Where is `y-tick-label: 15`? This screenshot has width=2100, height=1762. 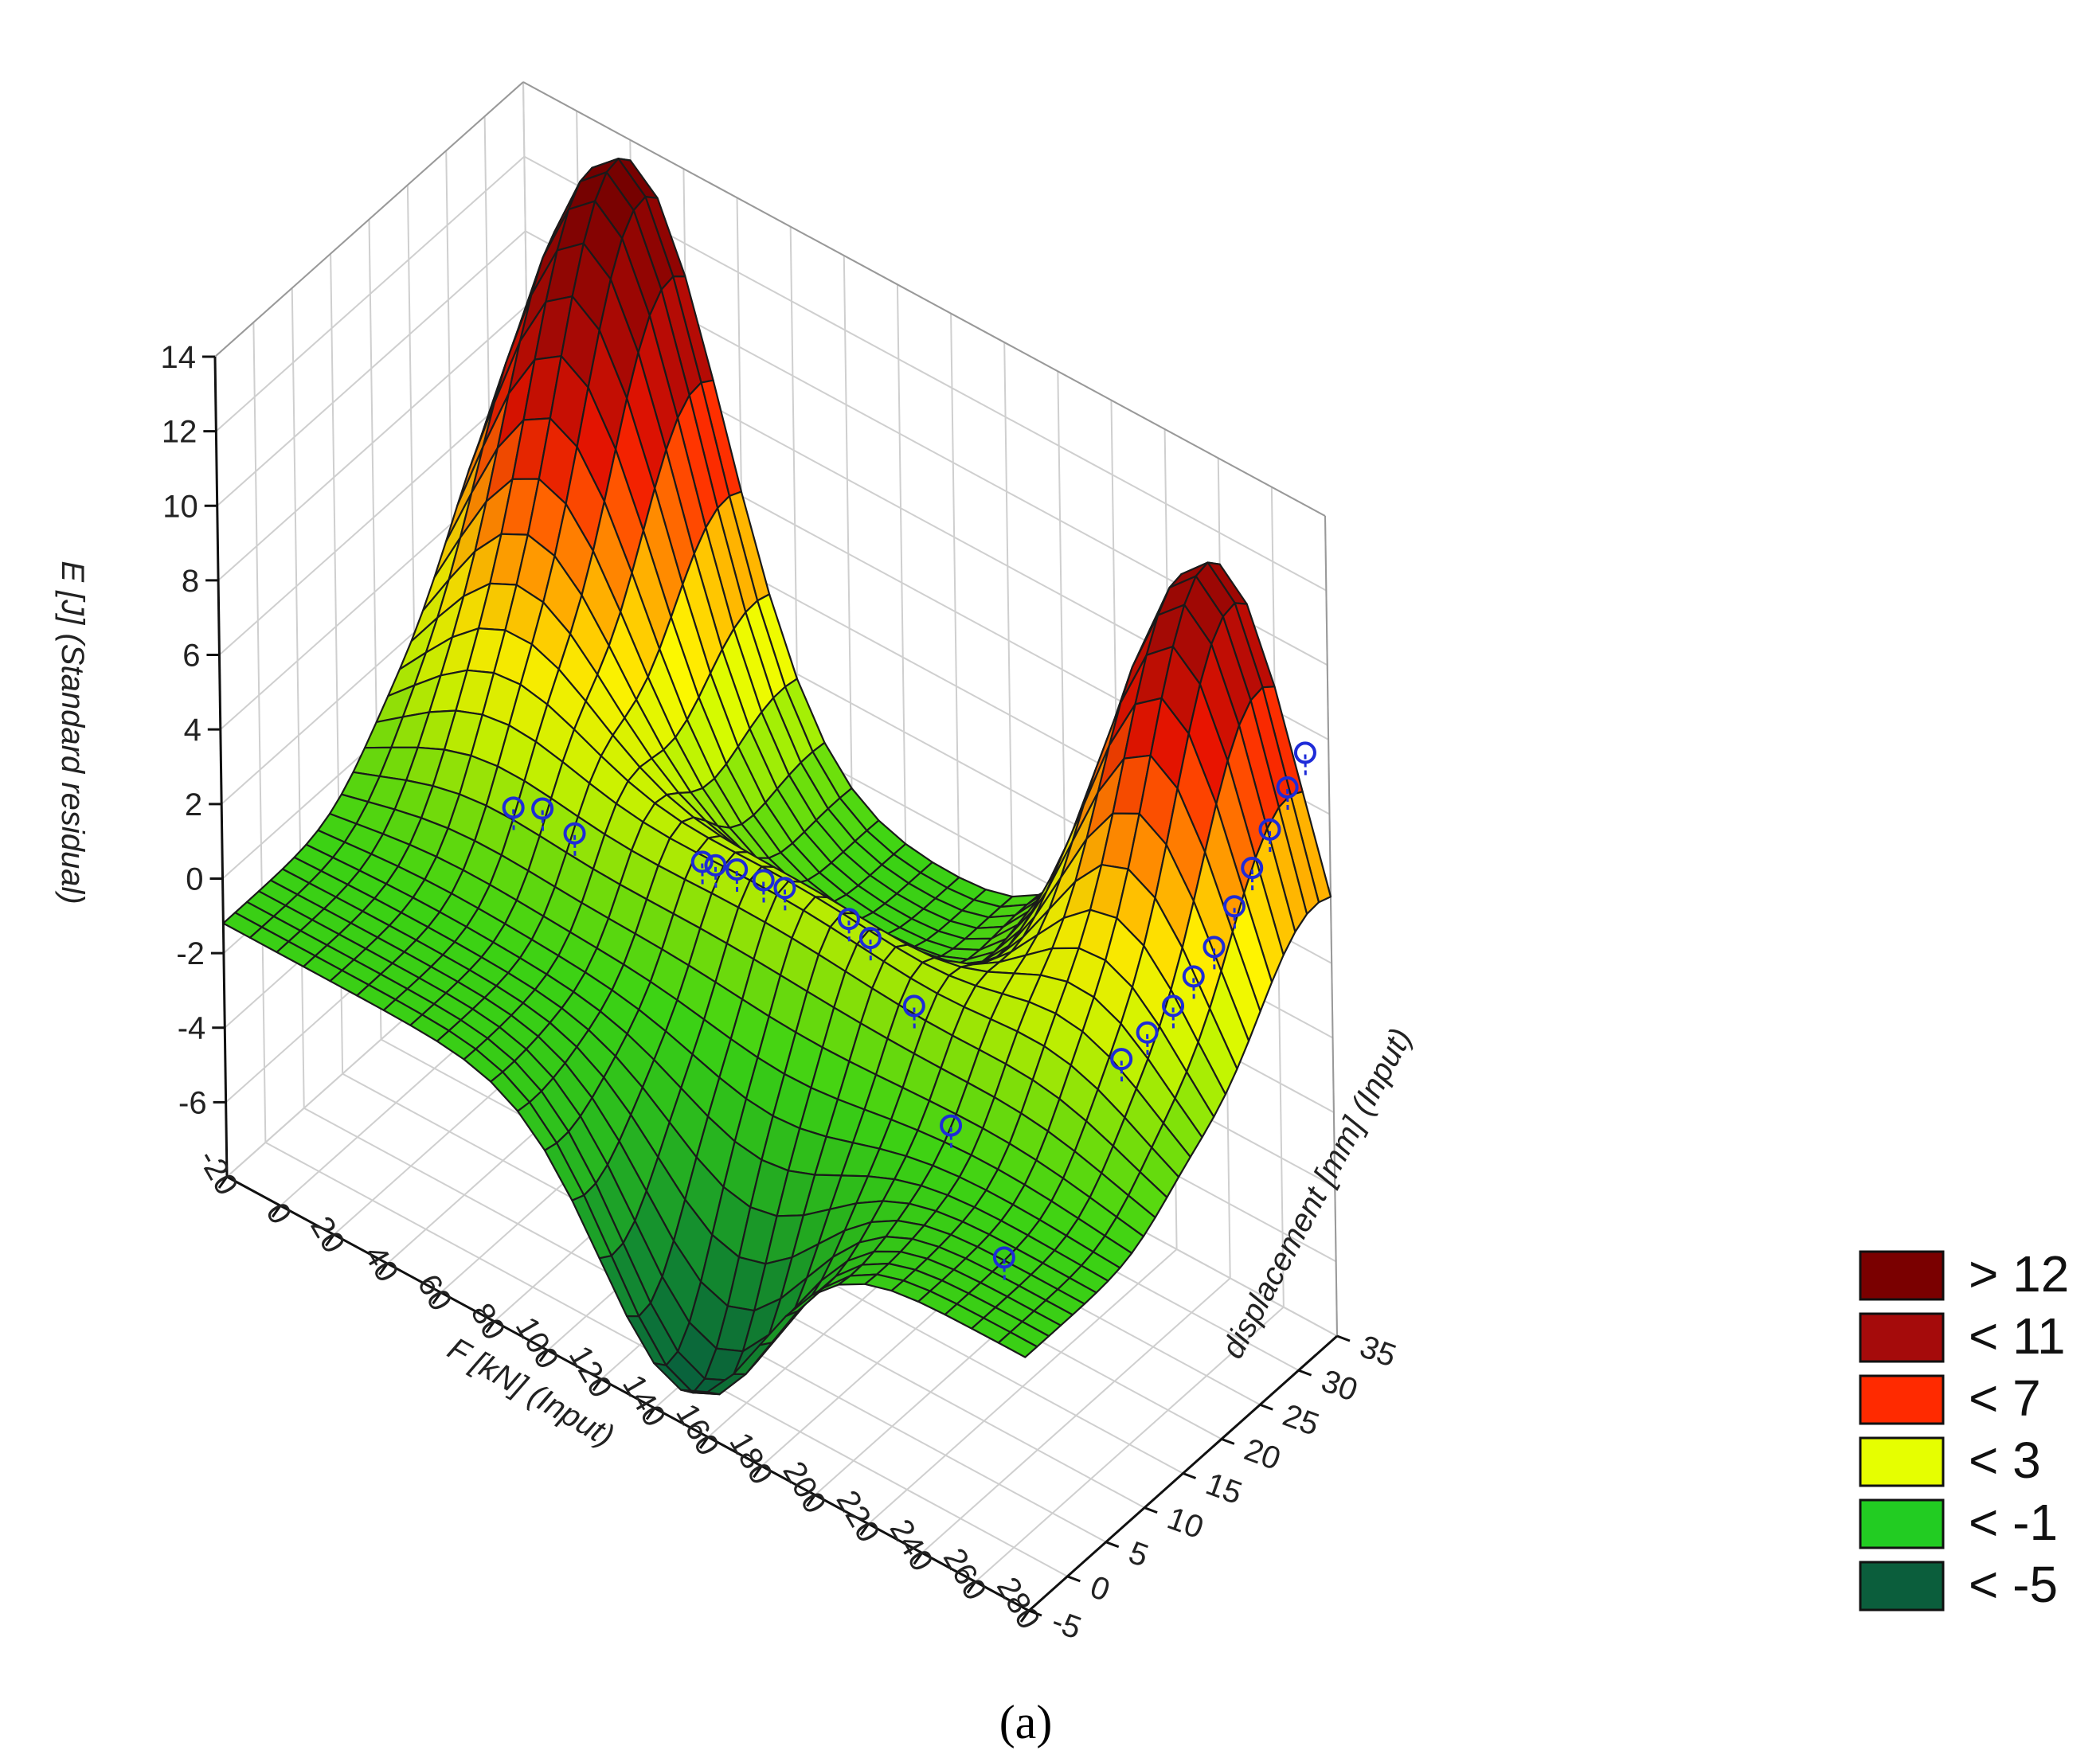
y-tick-label: 15 is located at coordinates (1224, 1489).